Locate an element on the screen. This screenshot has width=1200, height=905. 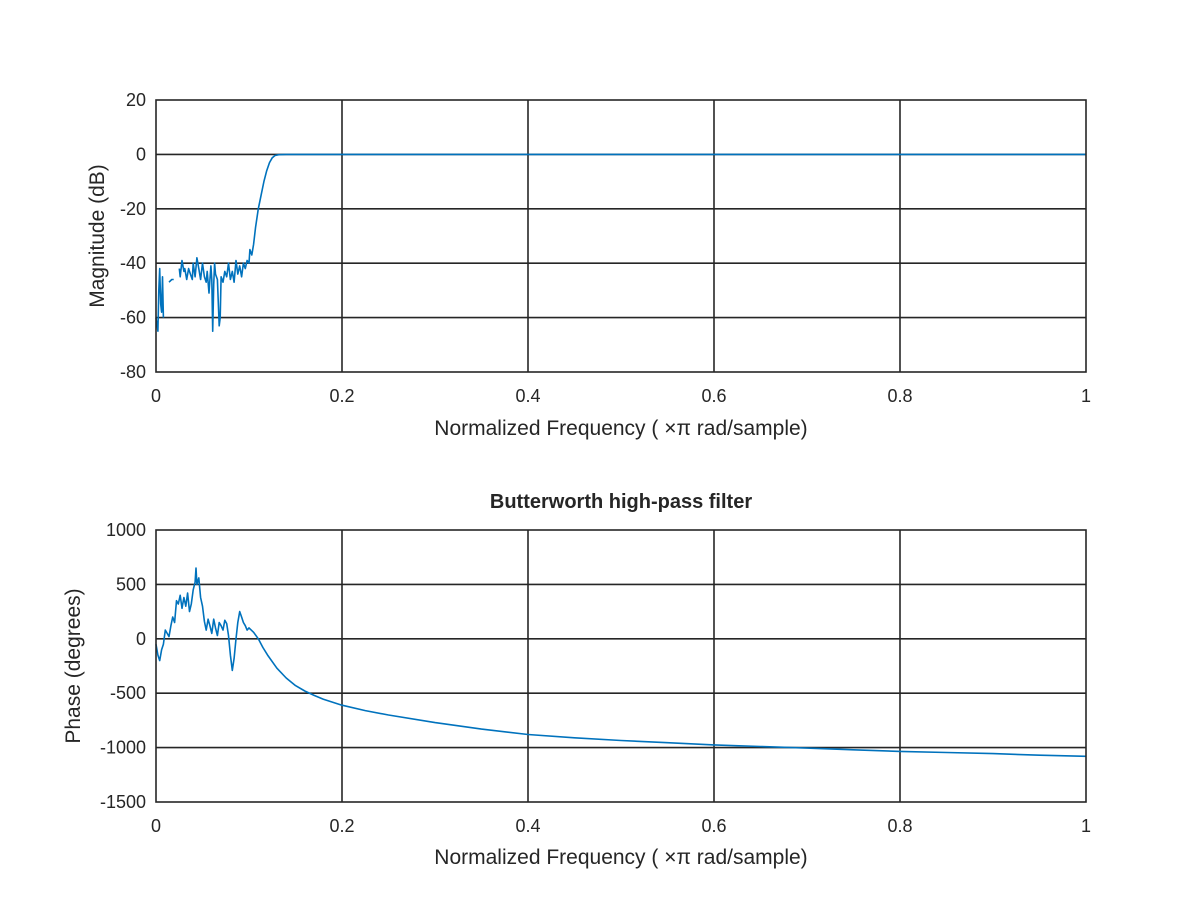
y-tick-label: 500 is located at coordinates (131, 584).